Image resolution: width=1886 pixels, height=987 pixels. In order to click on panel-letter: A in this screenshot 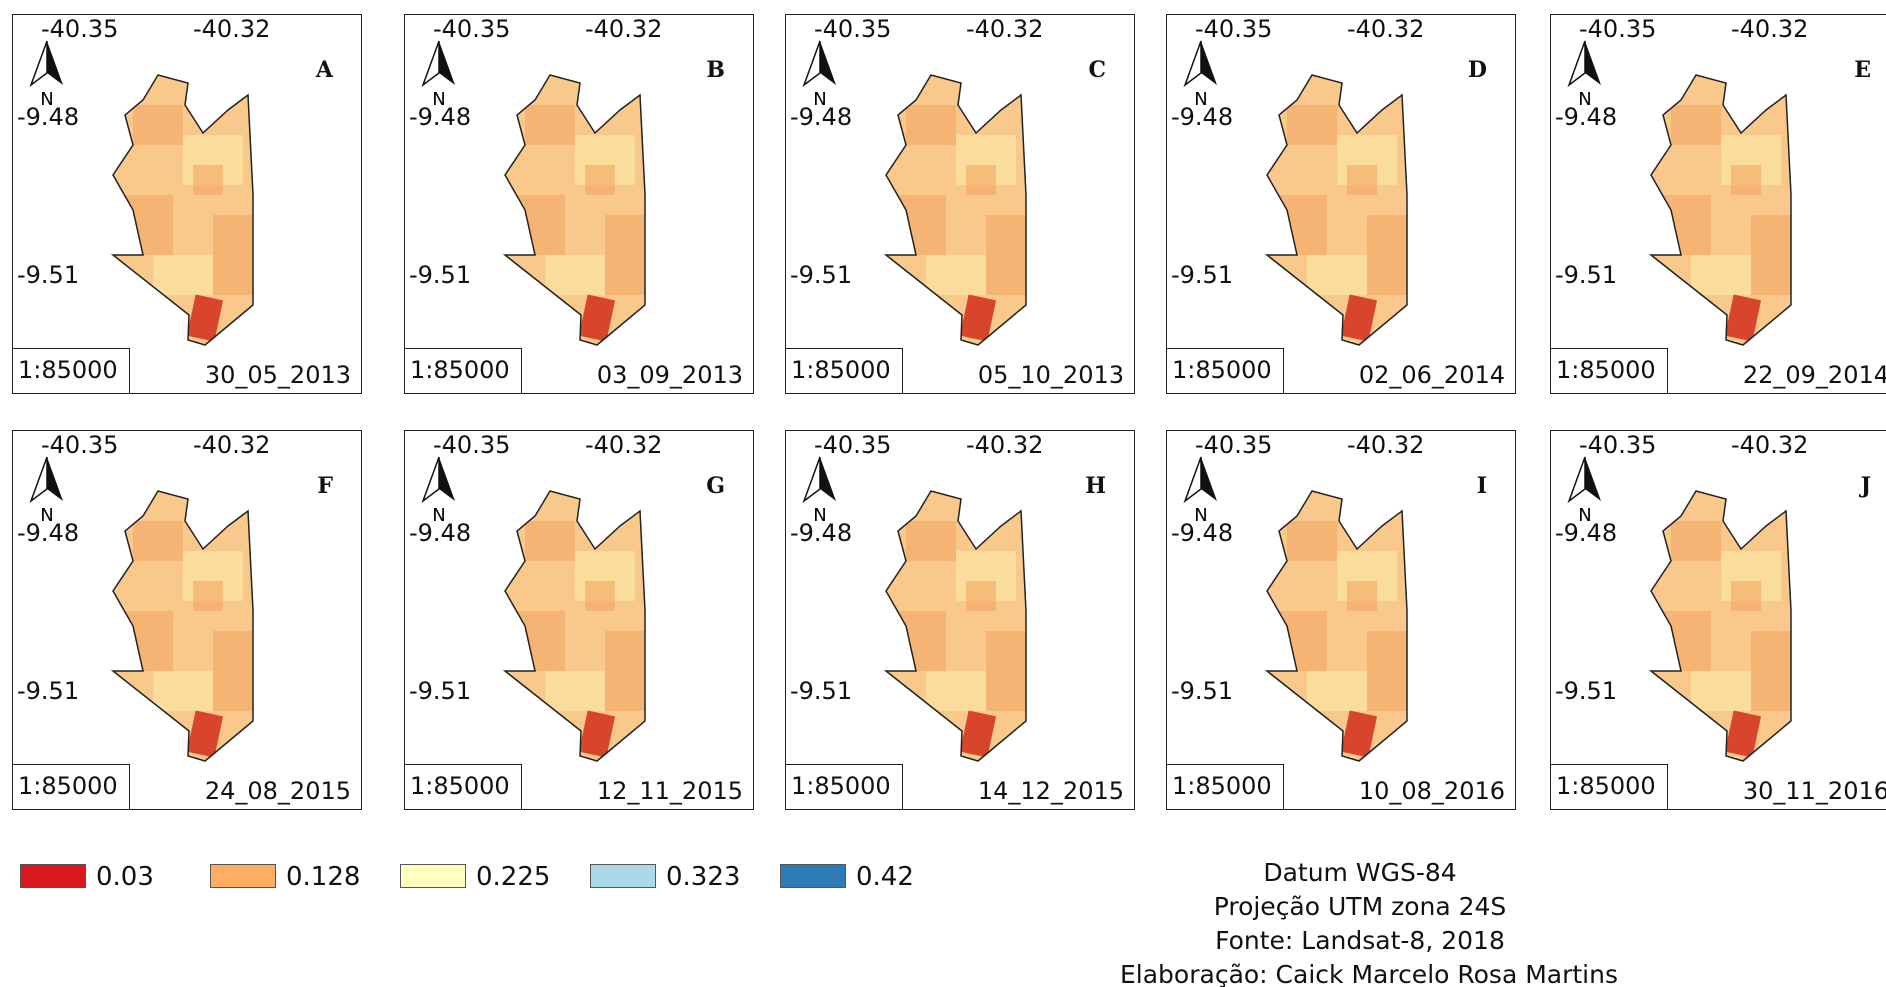, I will do `click(324, 70)`.